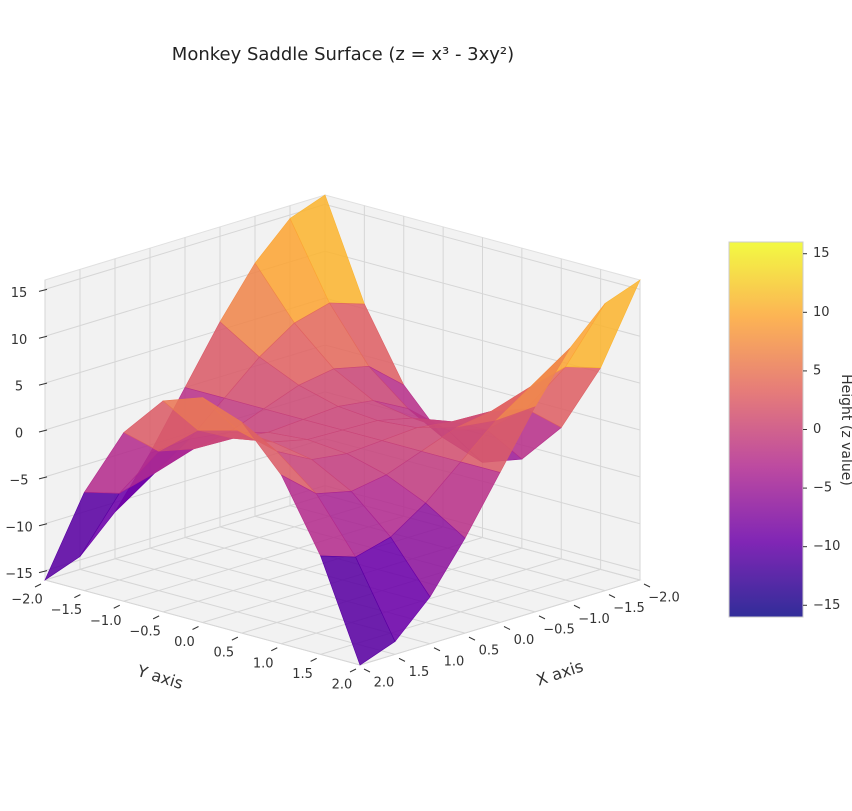  Describe the element at coordinates (384, 683) in the screenshot. I see `x-tick-label: 2.0` at that location.